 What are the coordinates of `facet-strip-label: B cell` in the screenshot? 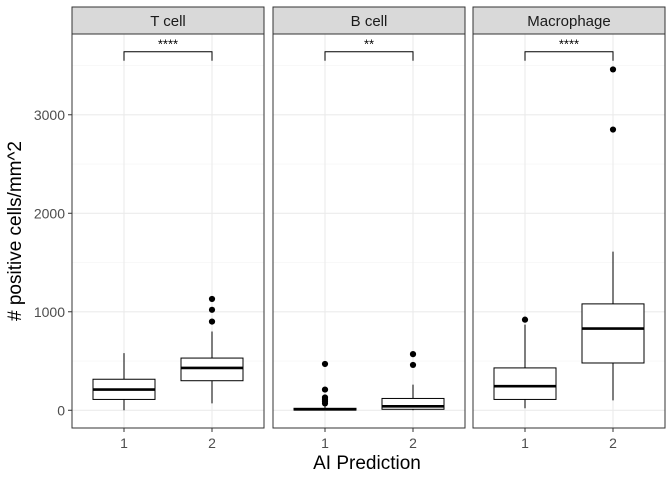 It's located at (369, 21).